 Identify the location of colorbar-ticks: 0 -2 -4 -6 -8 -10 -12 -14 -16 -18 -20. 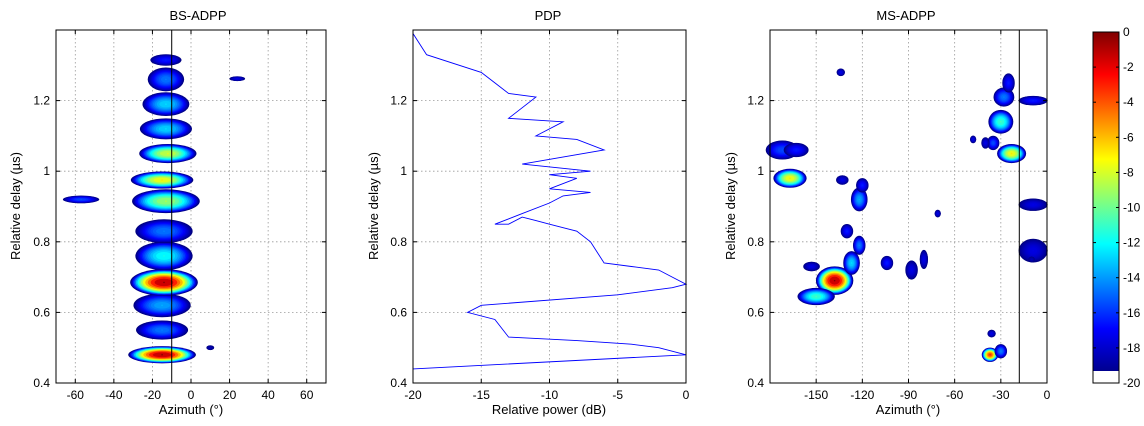
(1117, 207).